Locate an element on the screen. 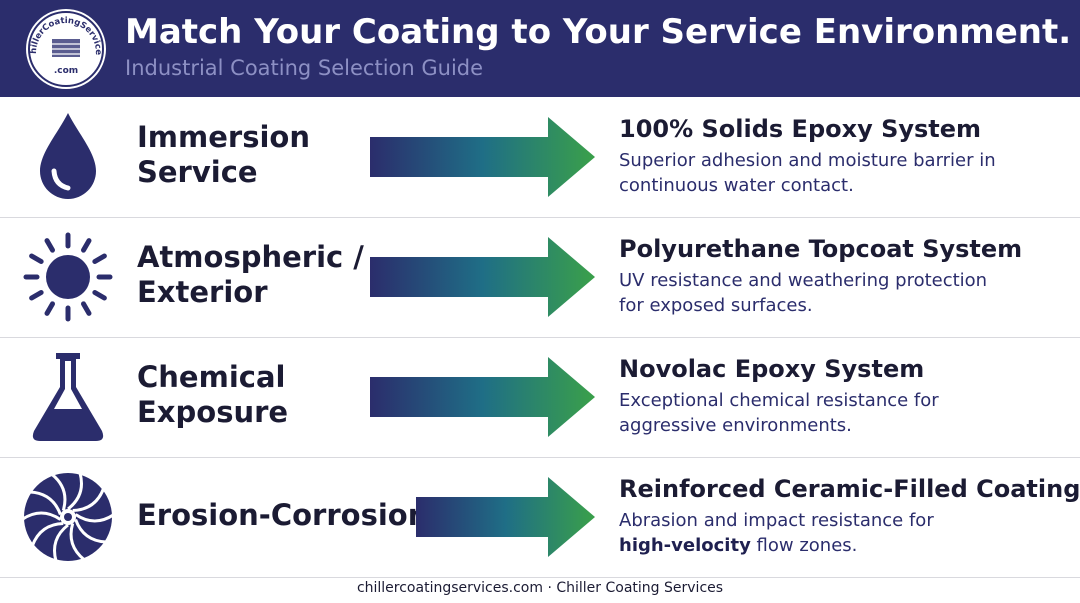  logo-inner-ring is located at coordinates (66, 49).